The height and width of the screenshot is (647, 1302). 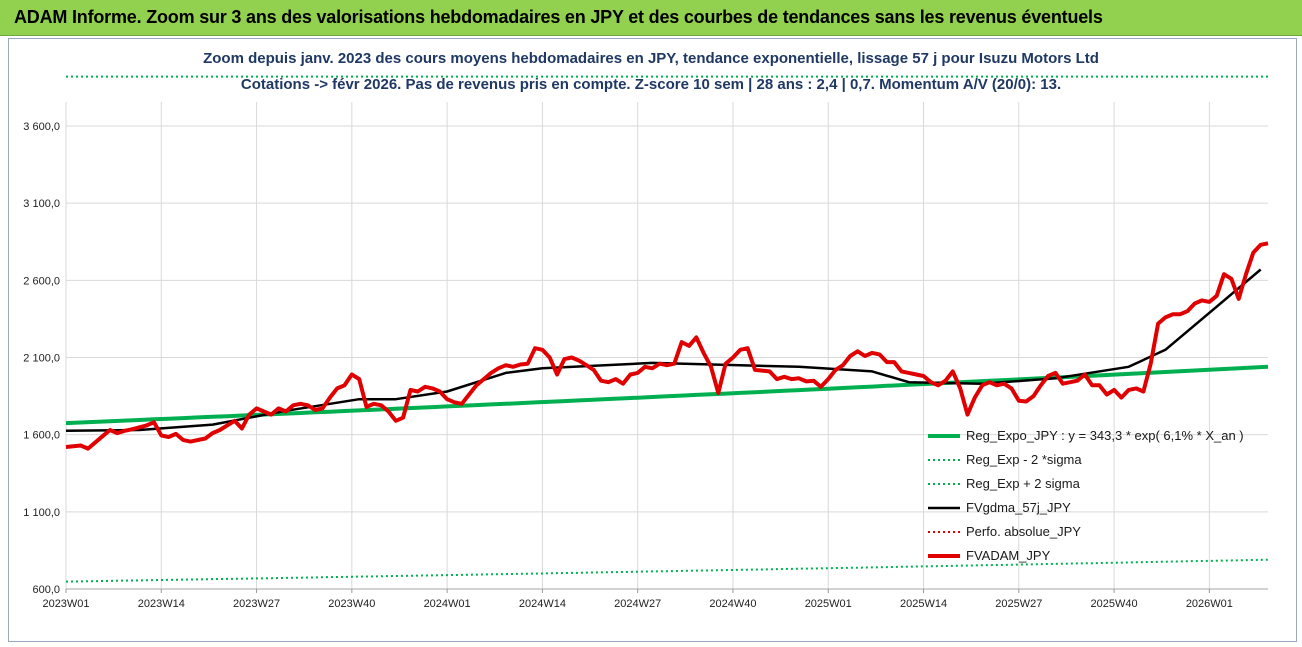 I want to click on x-tick-label: 2024W14, so click(x=542, y=604).